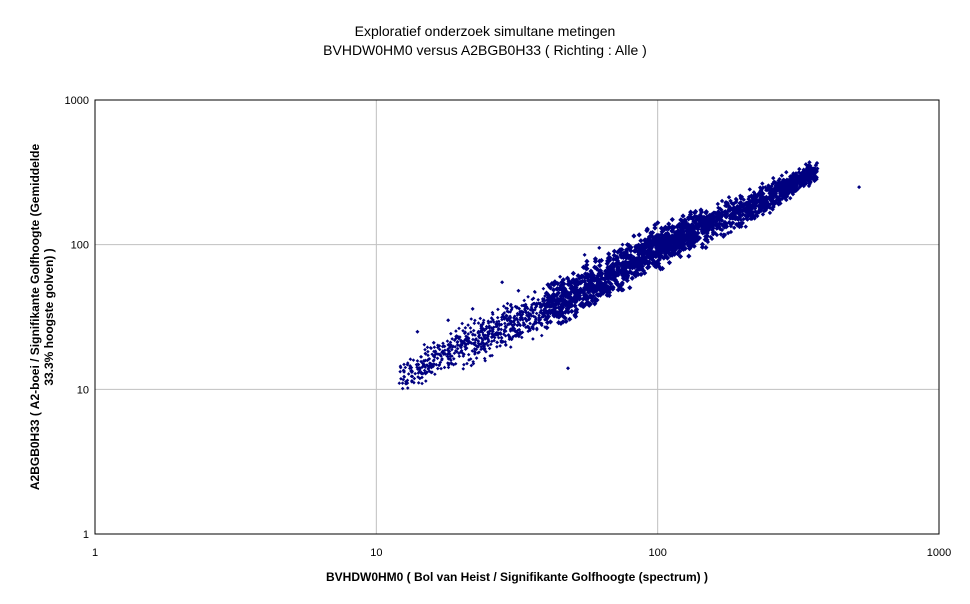 Image resolution: width=970 pixels, height=604 pixels. I want to click on chart-title-line: Exploratief onderzoek simultane metingen, so click(485, 31).